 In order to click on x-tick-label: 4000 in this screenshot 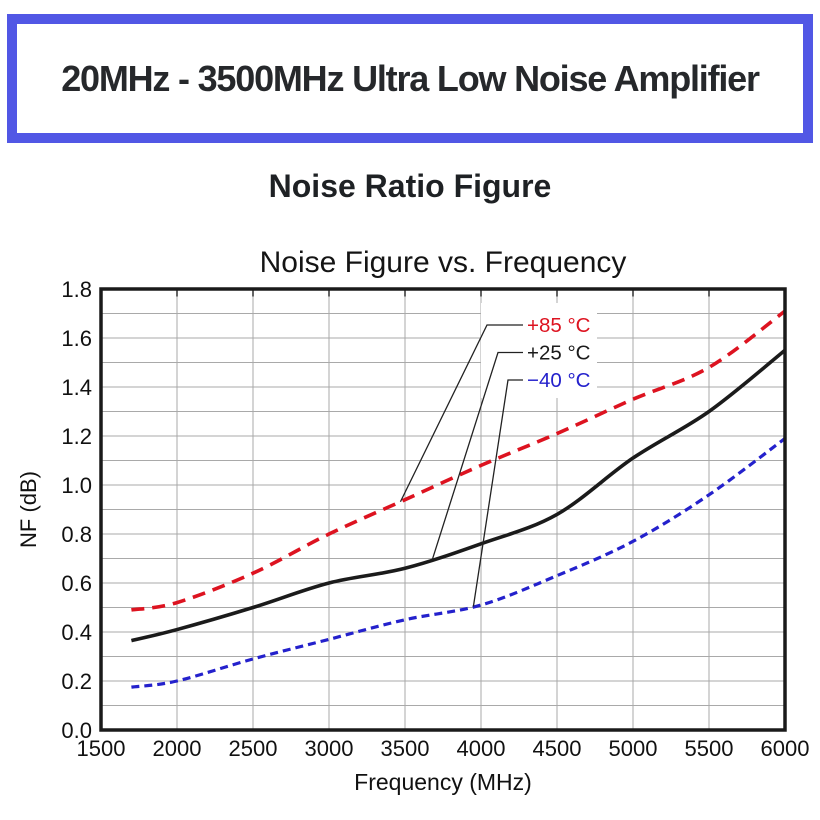, I will do `click(481, 748)`.